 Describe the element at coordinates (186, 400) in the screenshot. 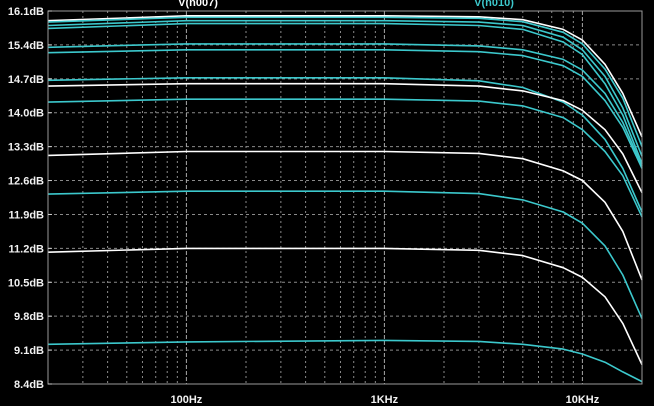

I see `x-tick-label: 100Hz` at that location.